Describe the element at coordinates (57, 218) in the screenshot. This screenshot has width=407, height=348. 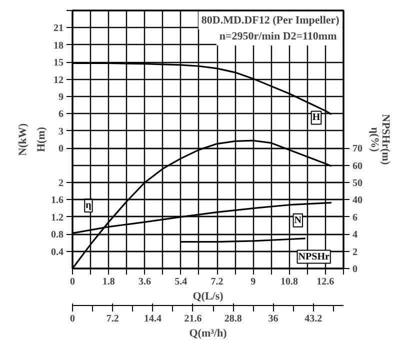
I see `y-tick-label: 1.2` at that location.